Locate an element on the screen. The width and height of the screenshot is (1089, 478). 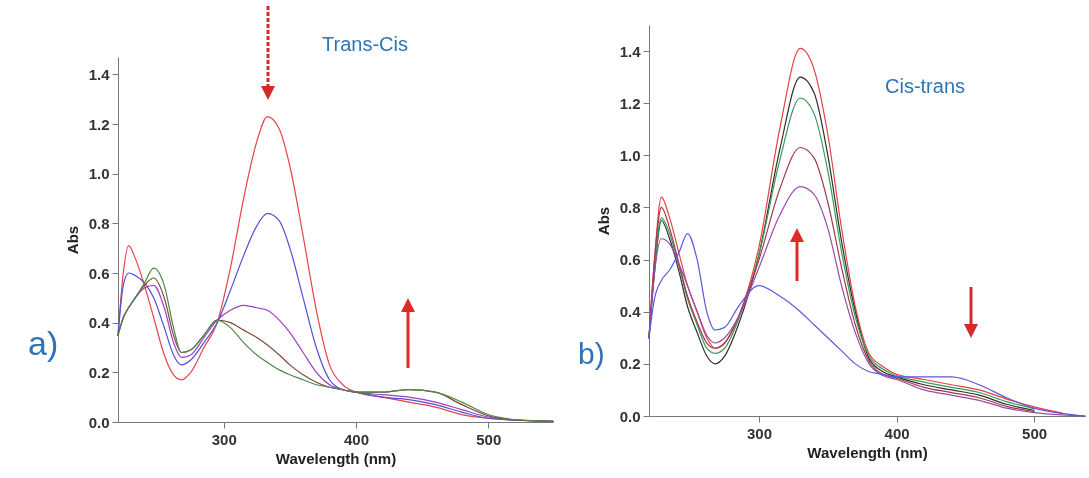
annotation: Cis-trans is located at coordinates (925, 86).